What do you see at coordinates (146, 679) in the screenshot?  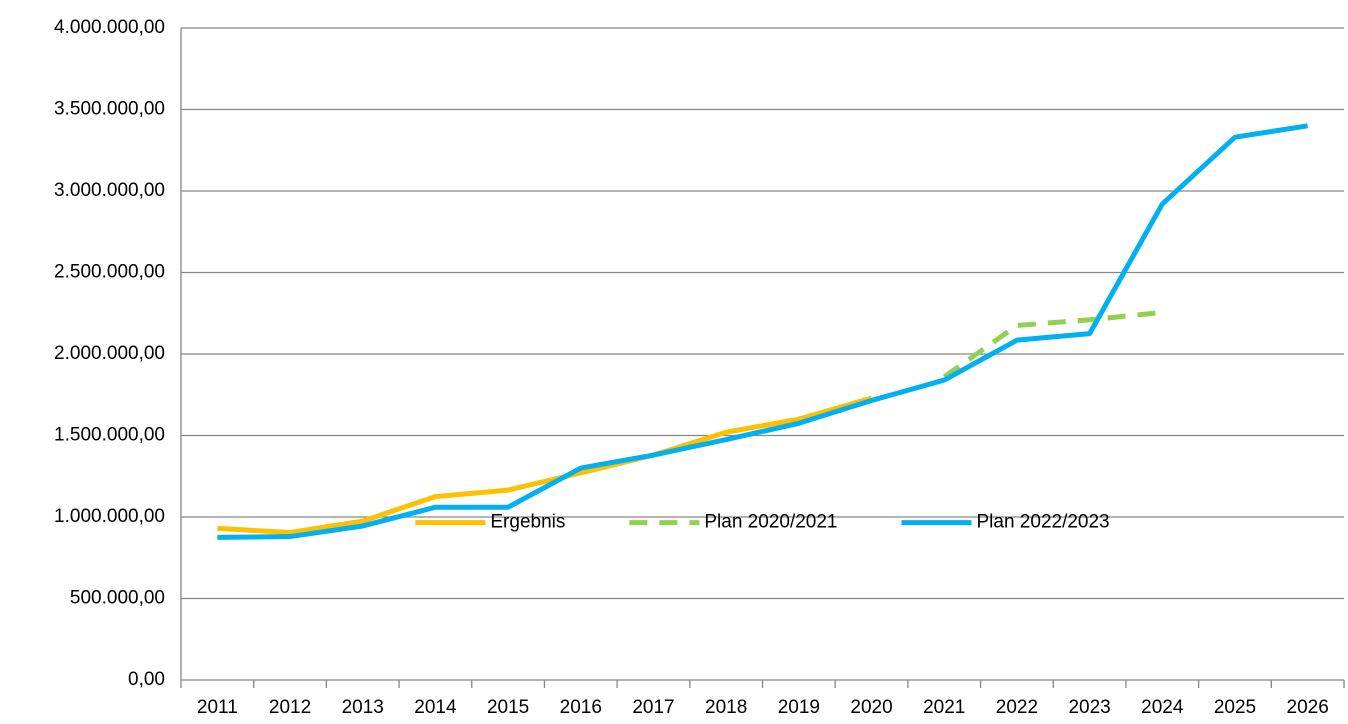 I see `y-tick-label: 0,00` at bounding box center [146, 679].